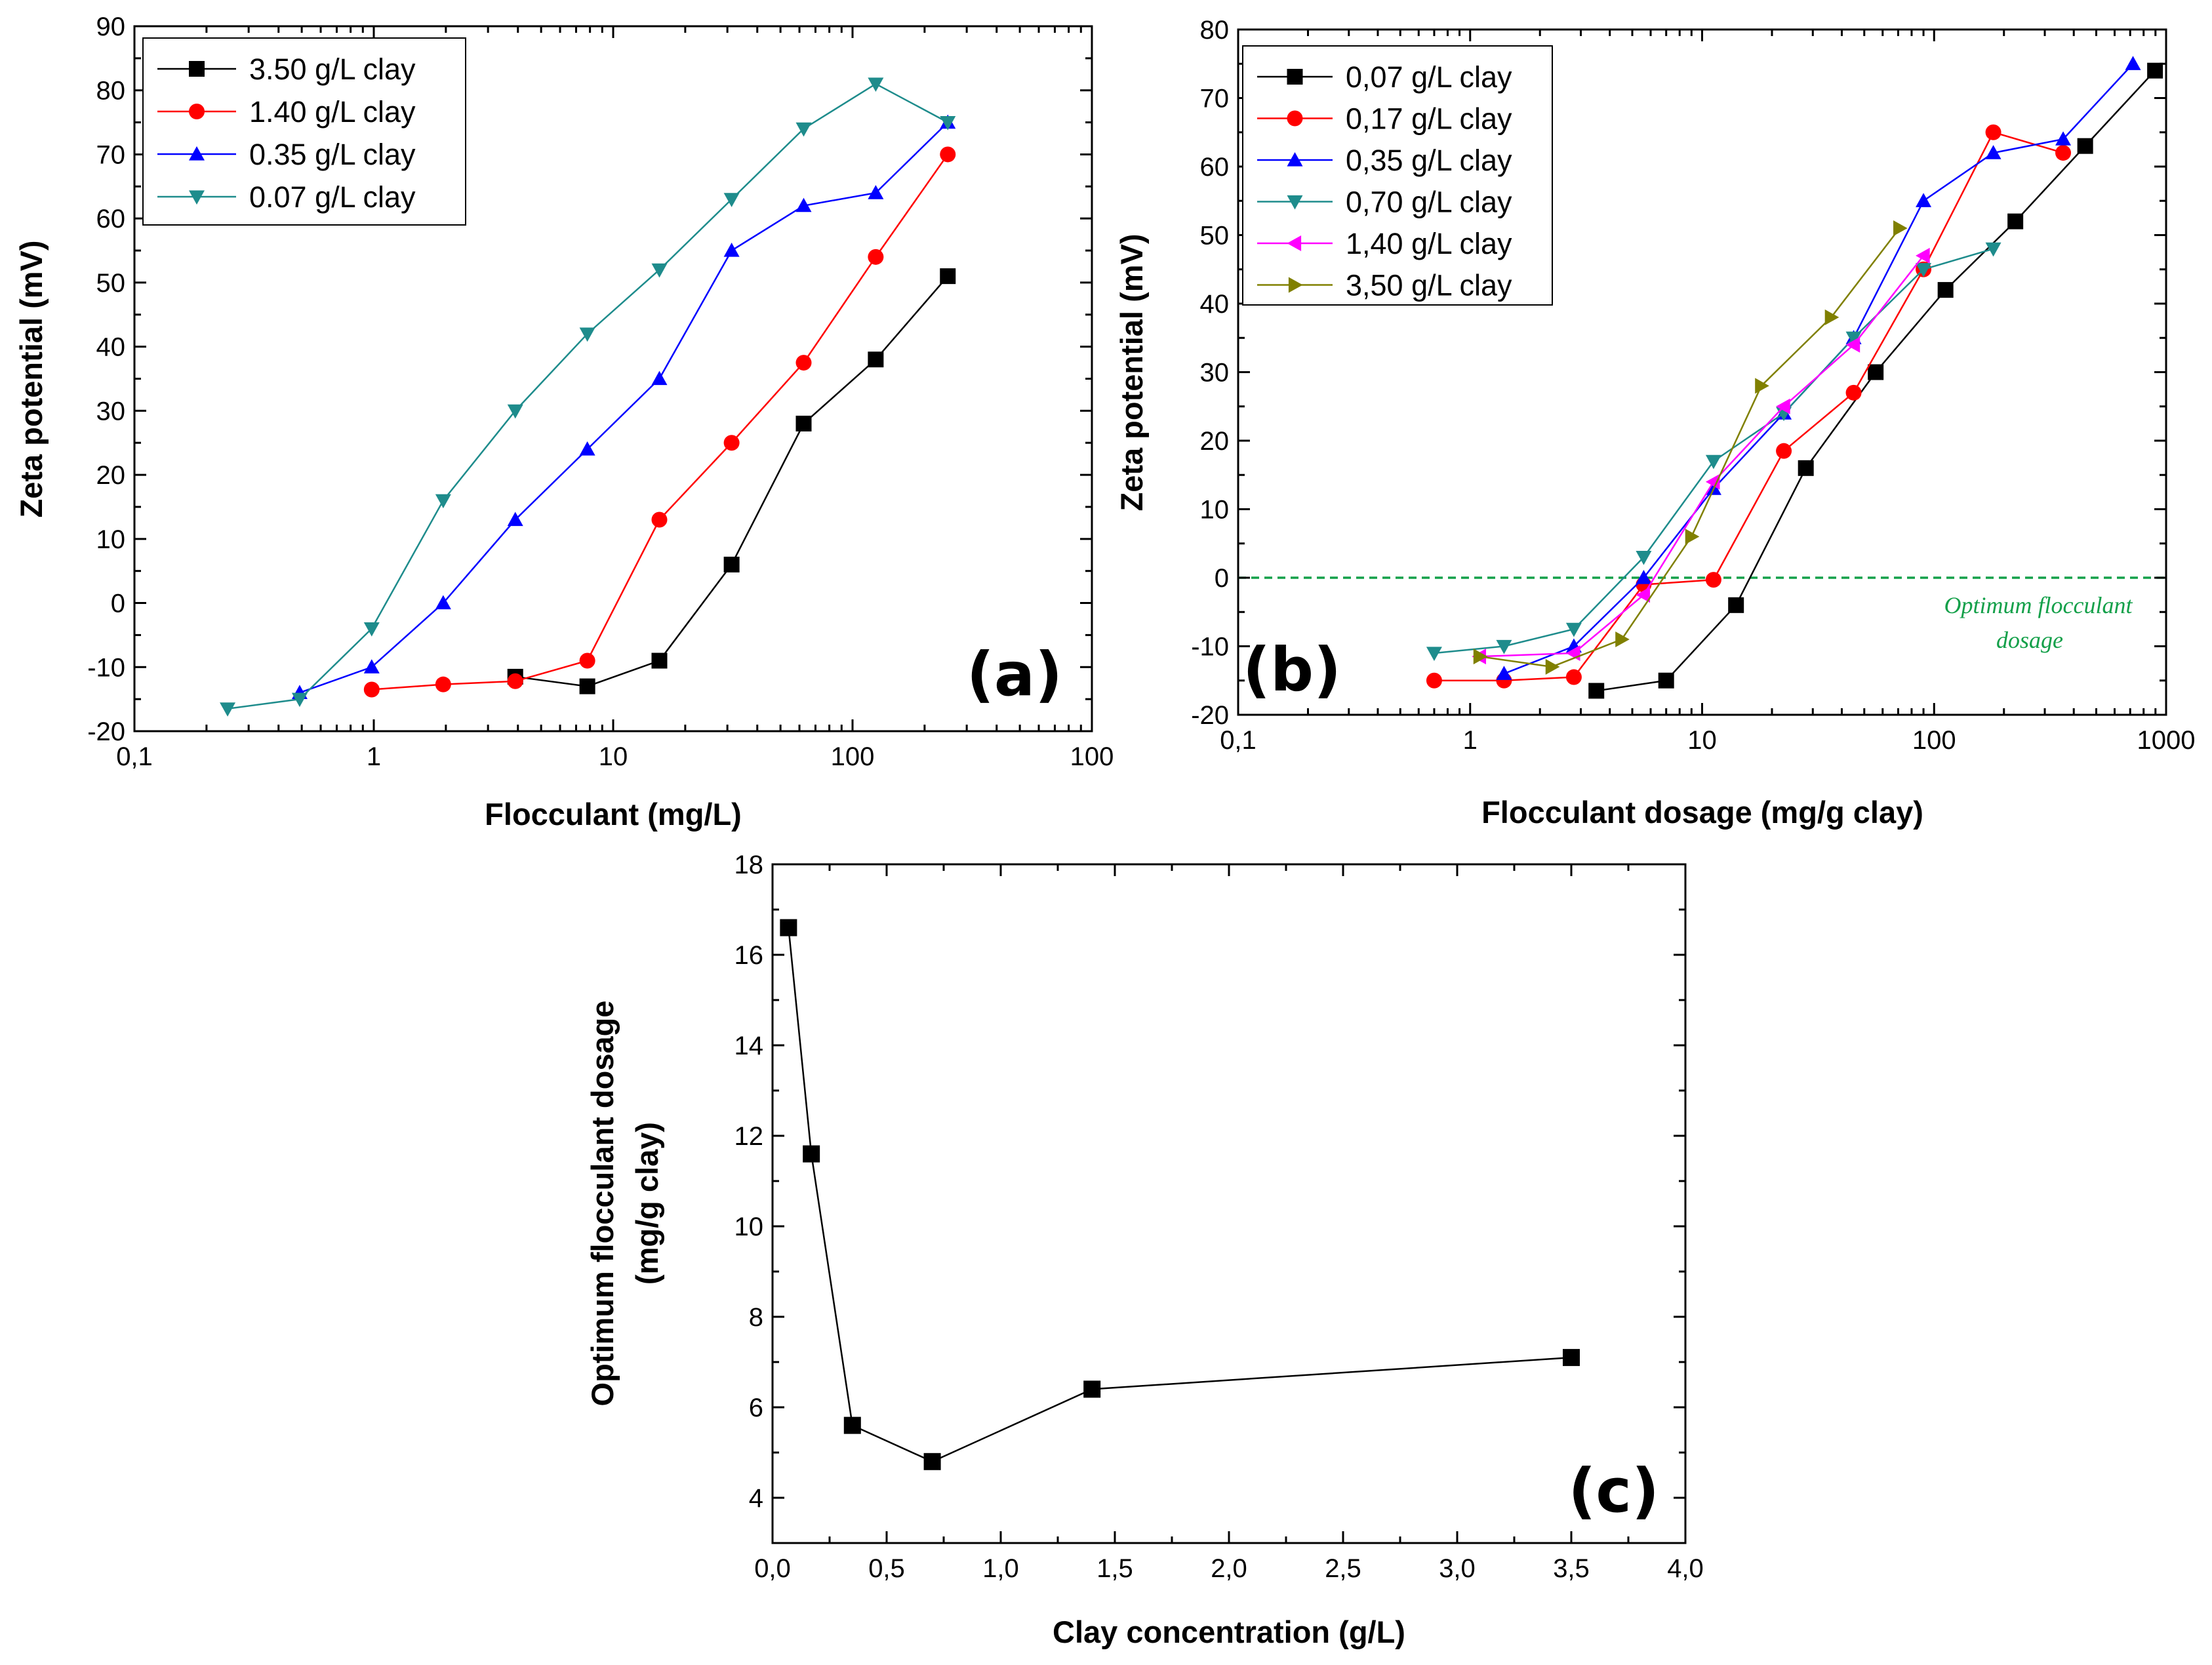  I want to click on chart-a-ytick-label: -20, so click(106, 731).